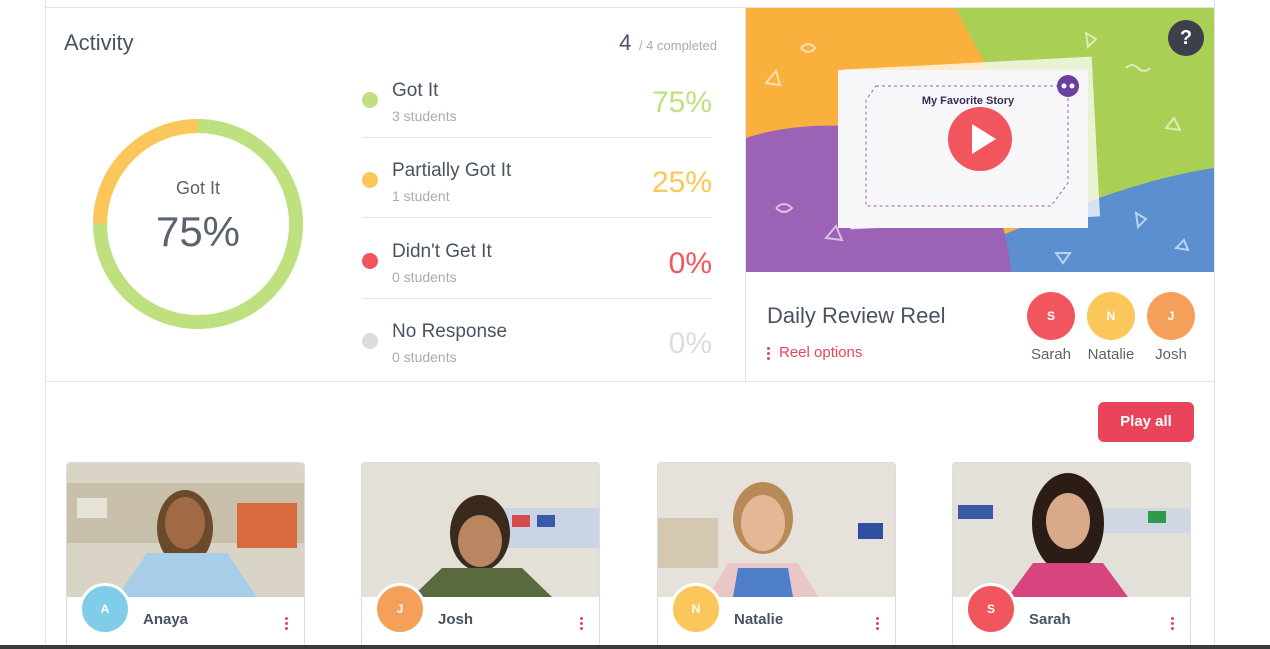 The image size is (1270, 649). I want to click on completed-count: 4 / 4 completed, so click(668, 43).